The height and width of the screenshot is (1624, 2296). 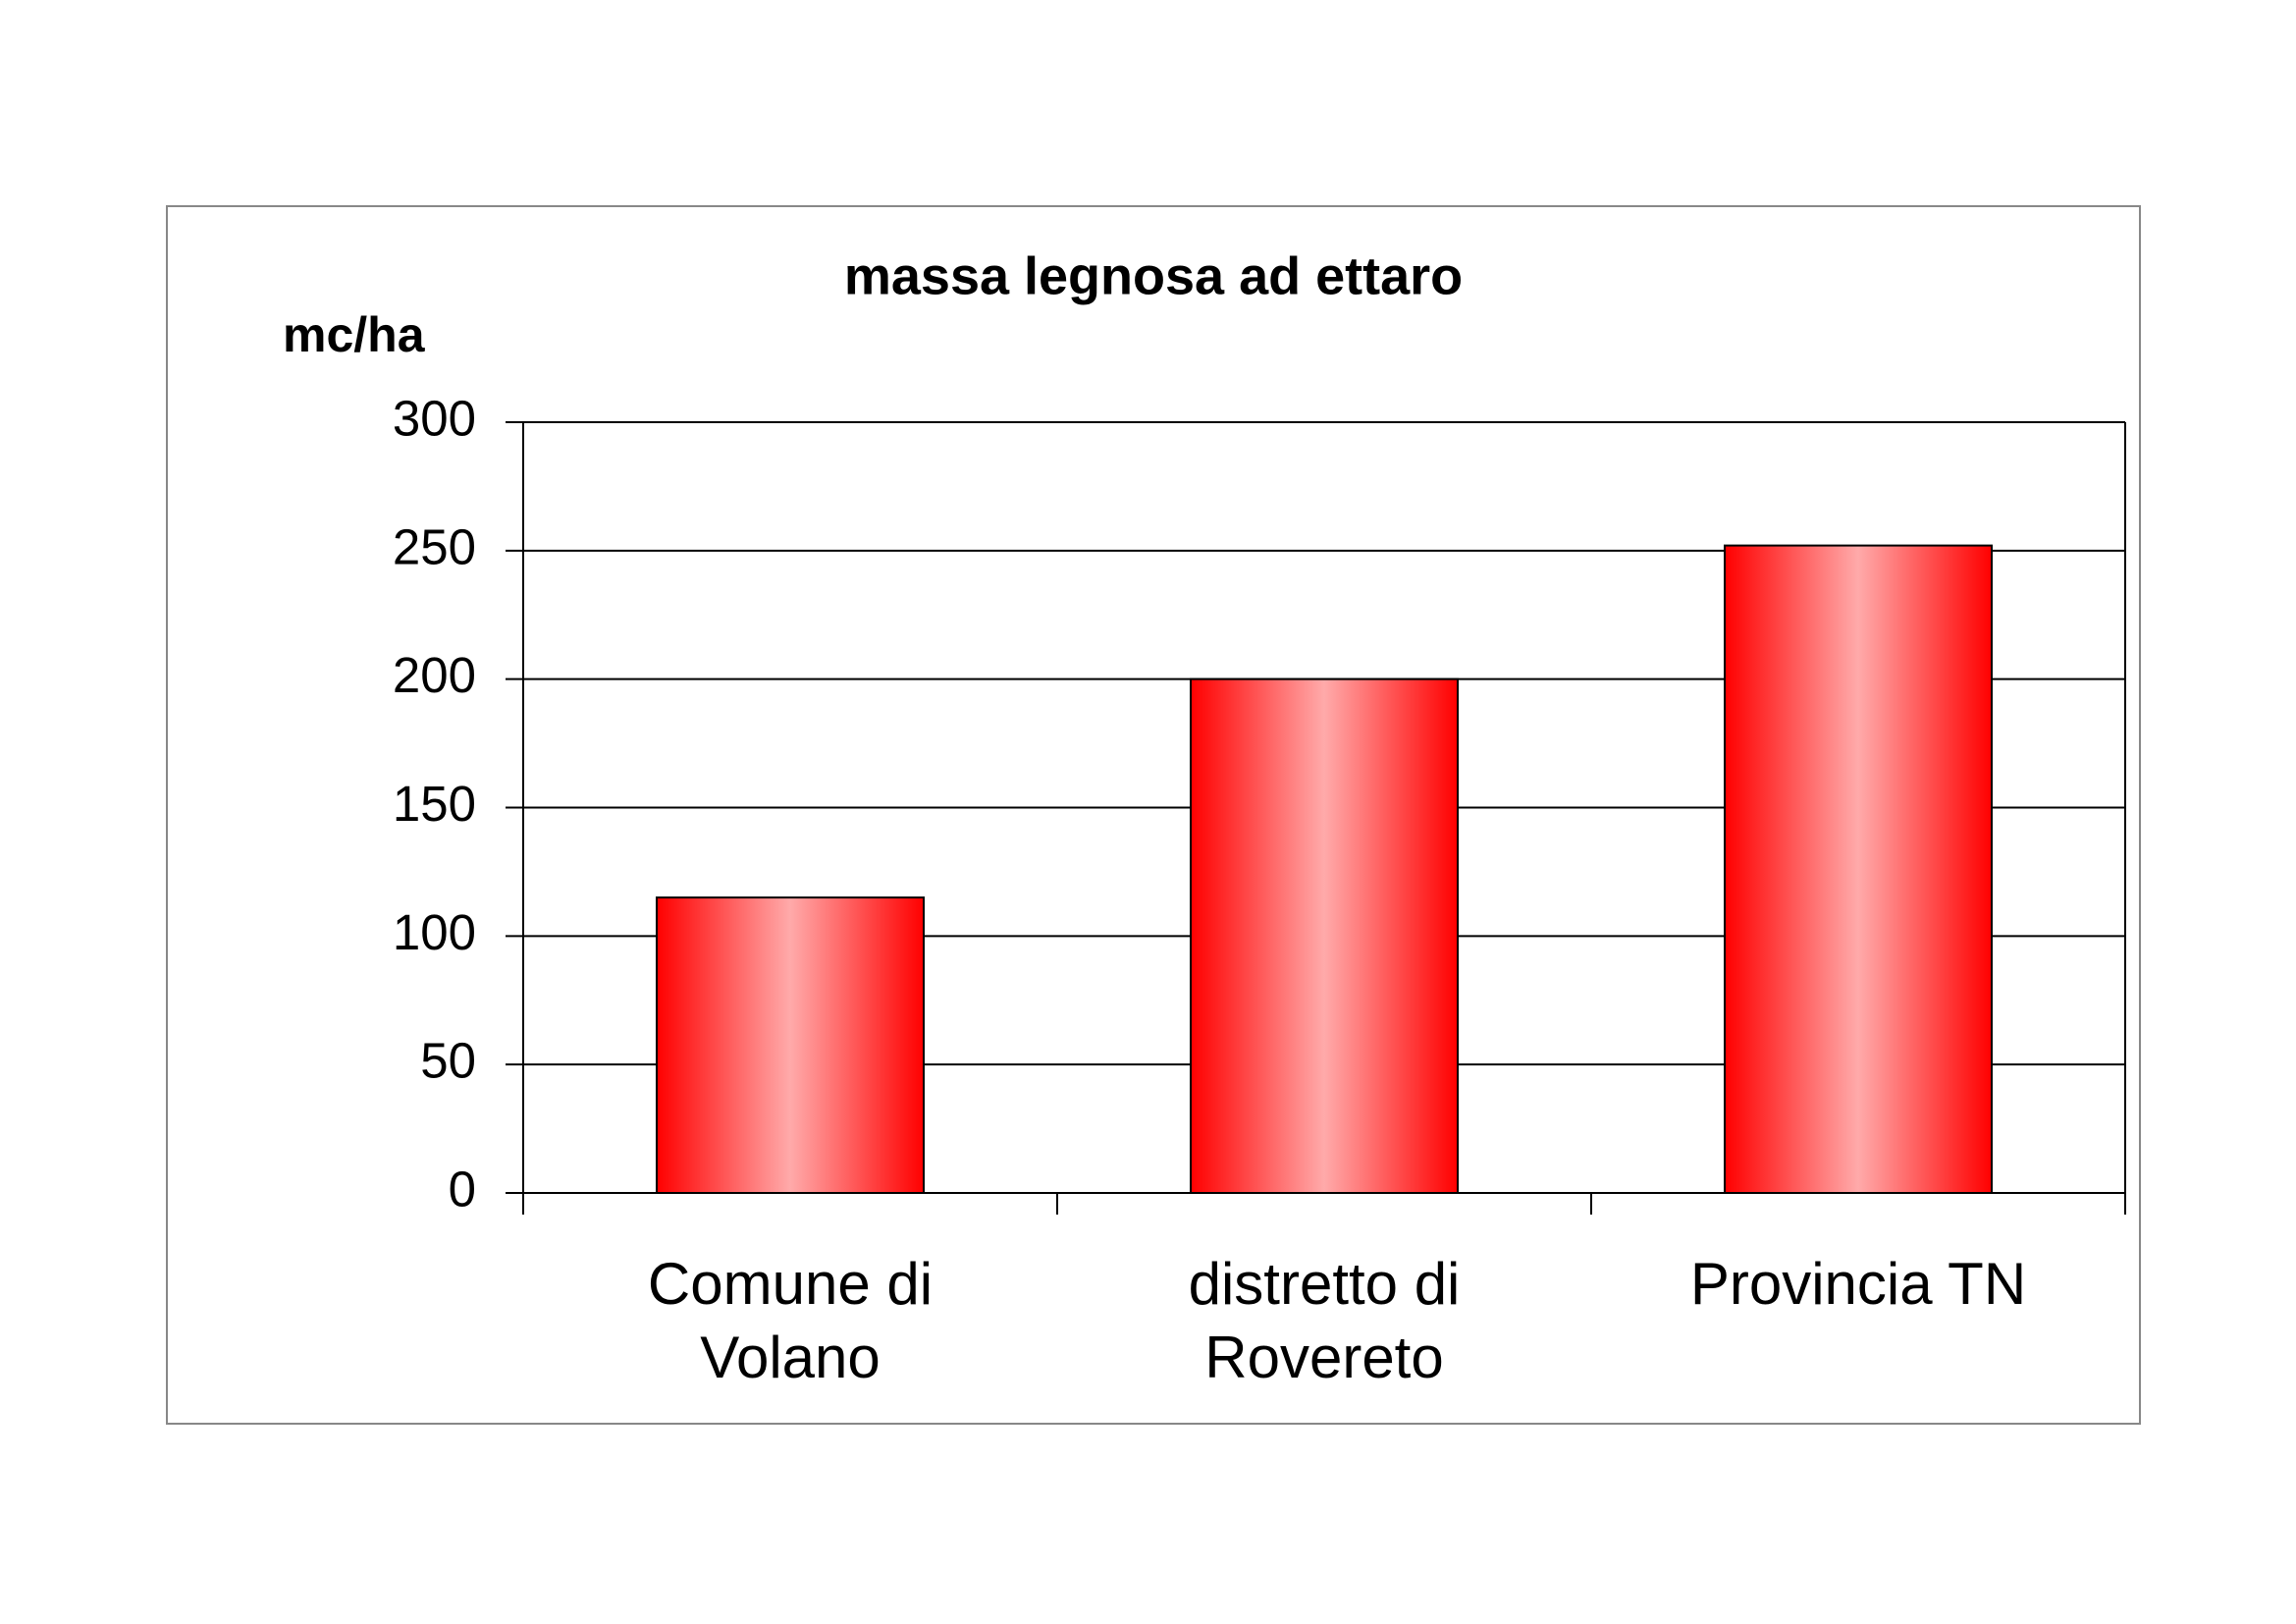 I want to click on y-tick-label: 150, so click(x=435, y=804).